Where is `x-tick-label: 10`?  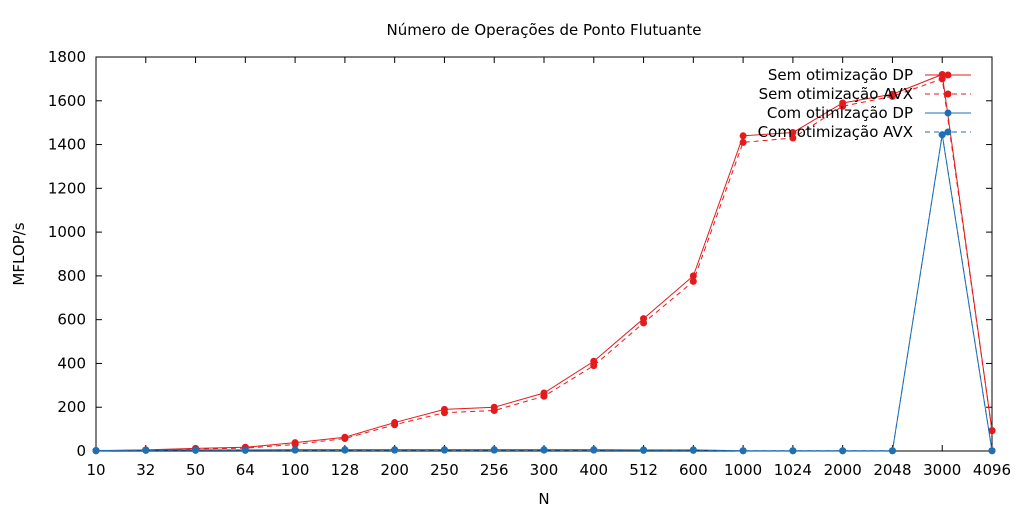 x-tick-label: 10 is located at coordinates (95, 470).